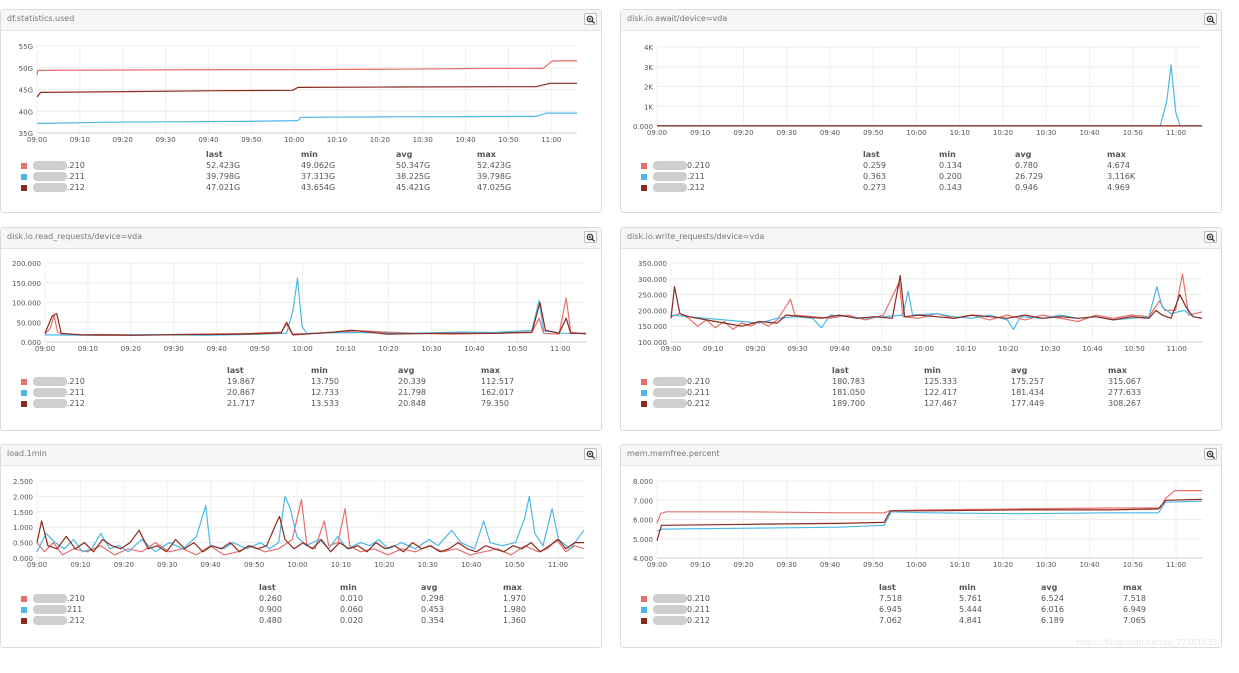  I want to click on series-name: 0.210, so click(698, 381).